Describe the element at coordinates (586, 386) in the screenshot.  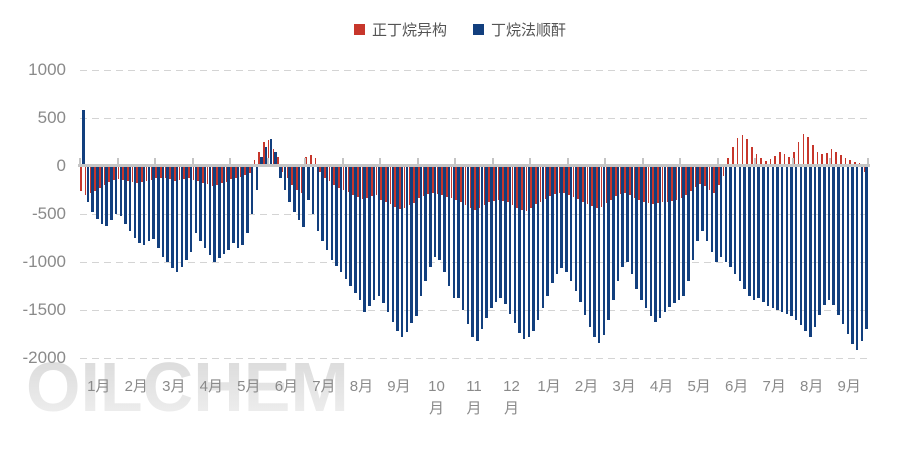
I see `x-axis-tick-label: 2月` at that location.